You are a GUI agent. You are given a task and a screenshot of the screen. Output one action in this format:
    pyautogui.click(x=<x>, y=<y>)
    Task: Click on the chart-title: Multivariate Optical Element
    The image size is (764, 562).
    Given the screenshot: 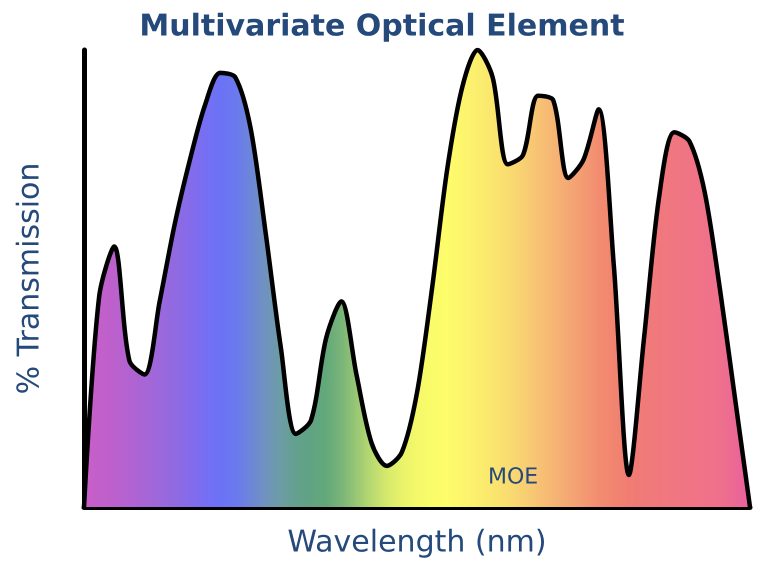 What is the action you would take?
    pyautogui.click(x=382, y=26)
    